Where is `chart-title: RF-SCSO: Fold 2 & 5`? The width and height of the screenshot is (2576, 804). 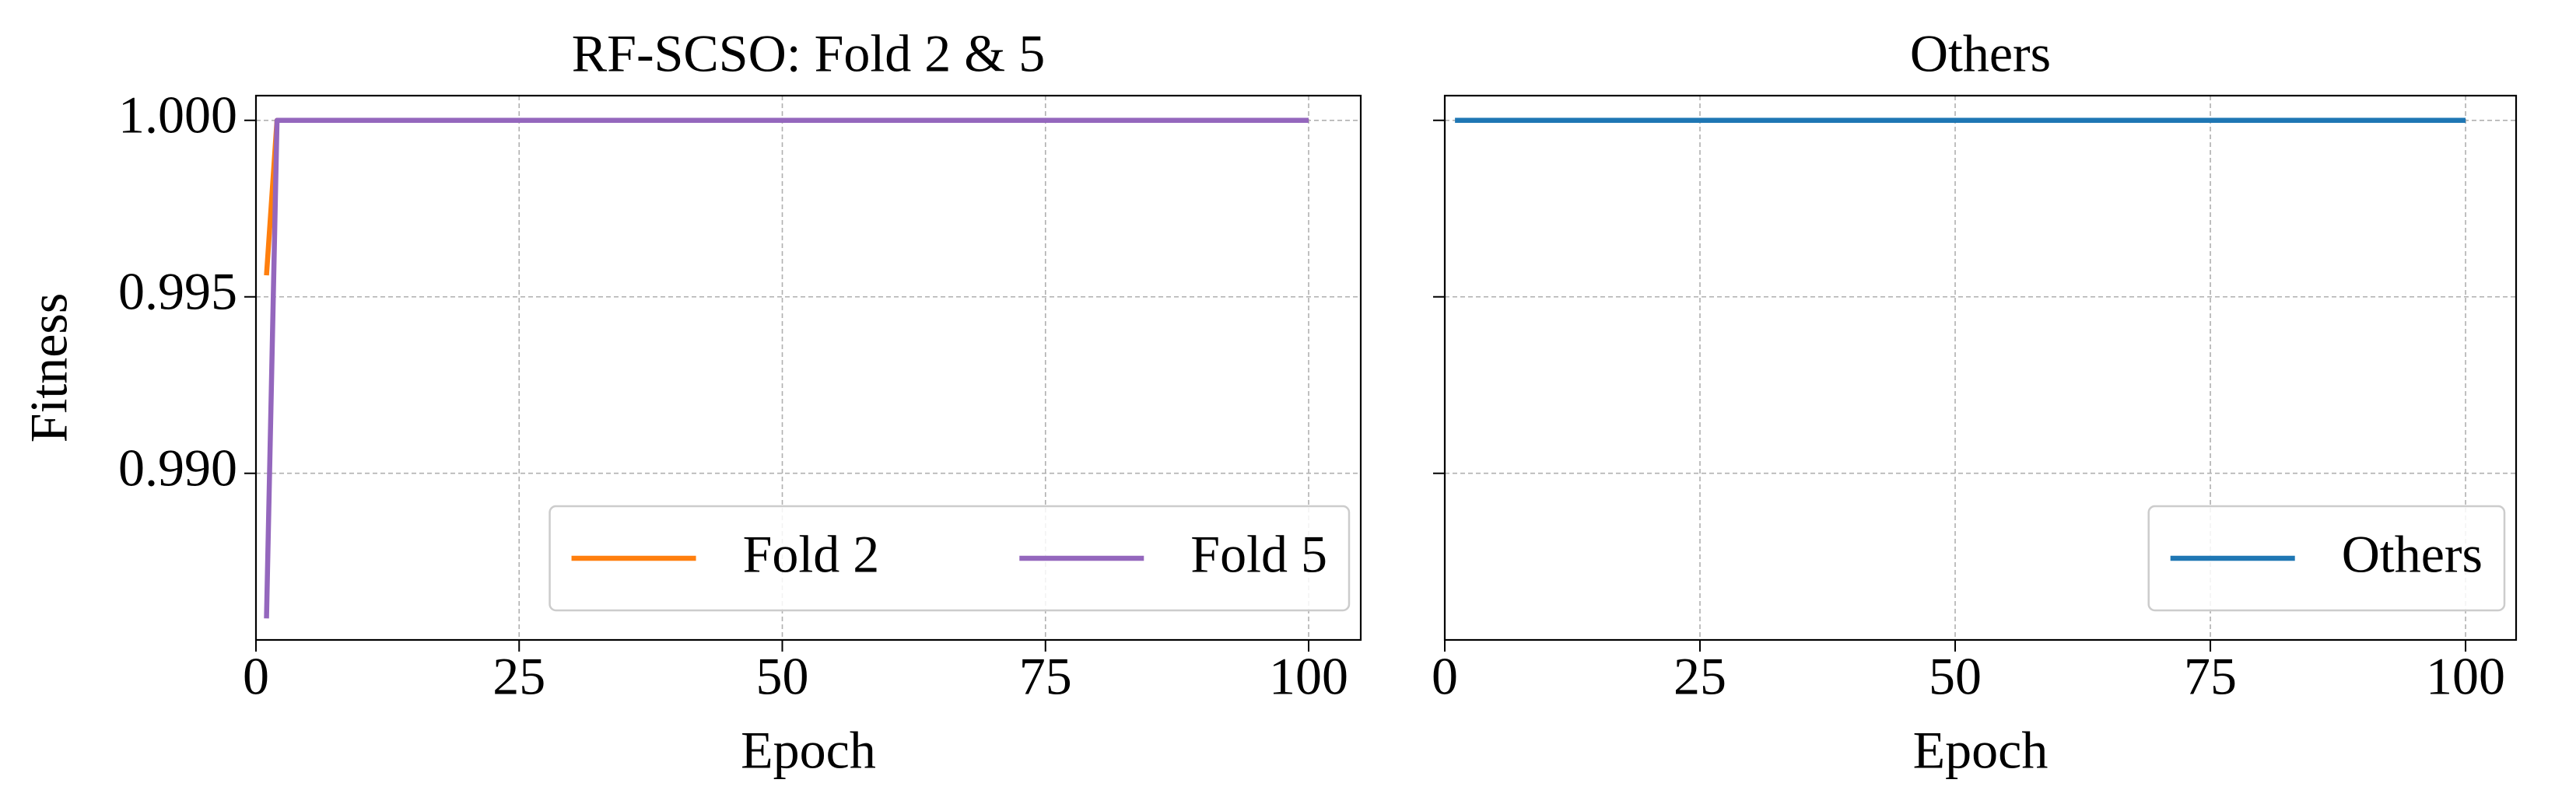
chart-title: RF-SCSO: Fold 2 & 5 is located at coordinates (808, 54).